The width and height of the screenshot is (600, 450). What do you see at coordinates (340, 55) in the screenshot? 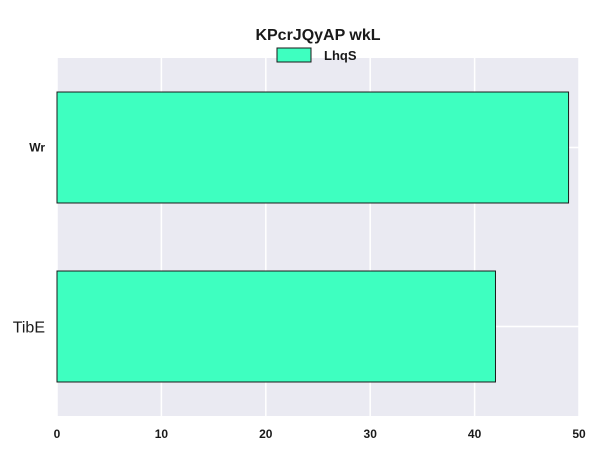
I see `legend-label: LhqS` at bounding box center [340, 55].